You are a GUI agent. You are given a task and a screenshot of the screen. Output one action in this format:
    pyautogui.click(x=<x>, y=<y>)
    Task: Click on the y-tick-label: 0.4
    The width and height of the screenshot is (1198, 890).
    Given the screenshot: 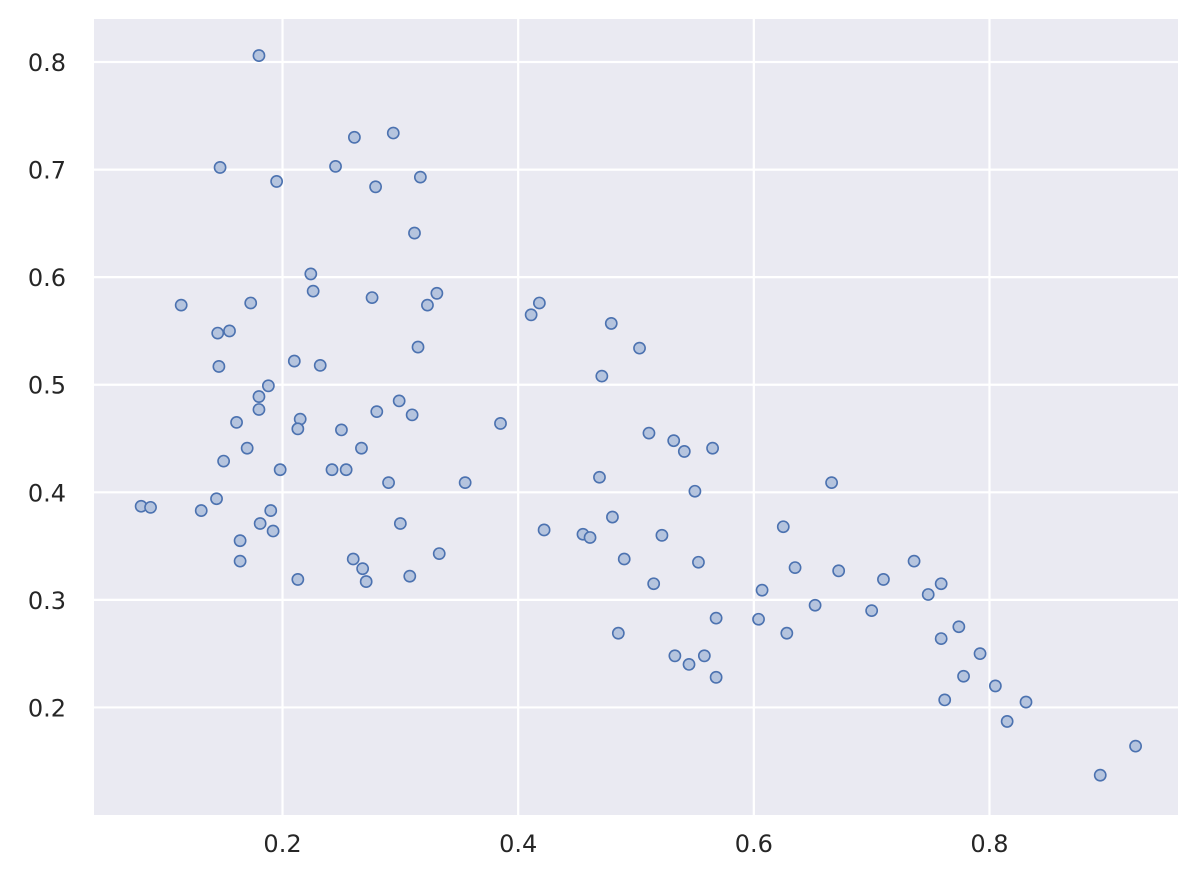 What is the action you would take?
    pyautogui.click(x=47, y=493)
    